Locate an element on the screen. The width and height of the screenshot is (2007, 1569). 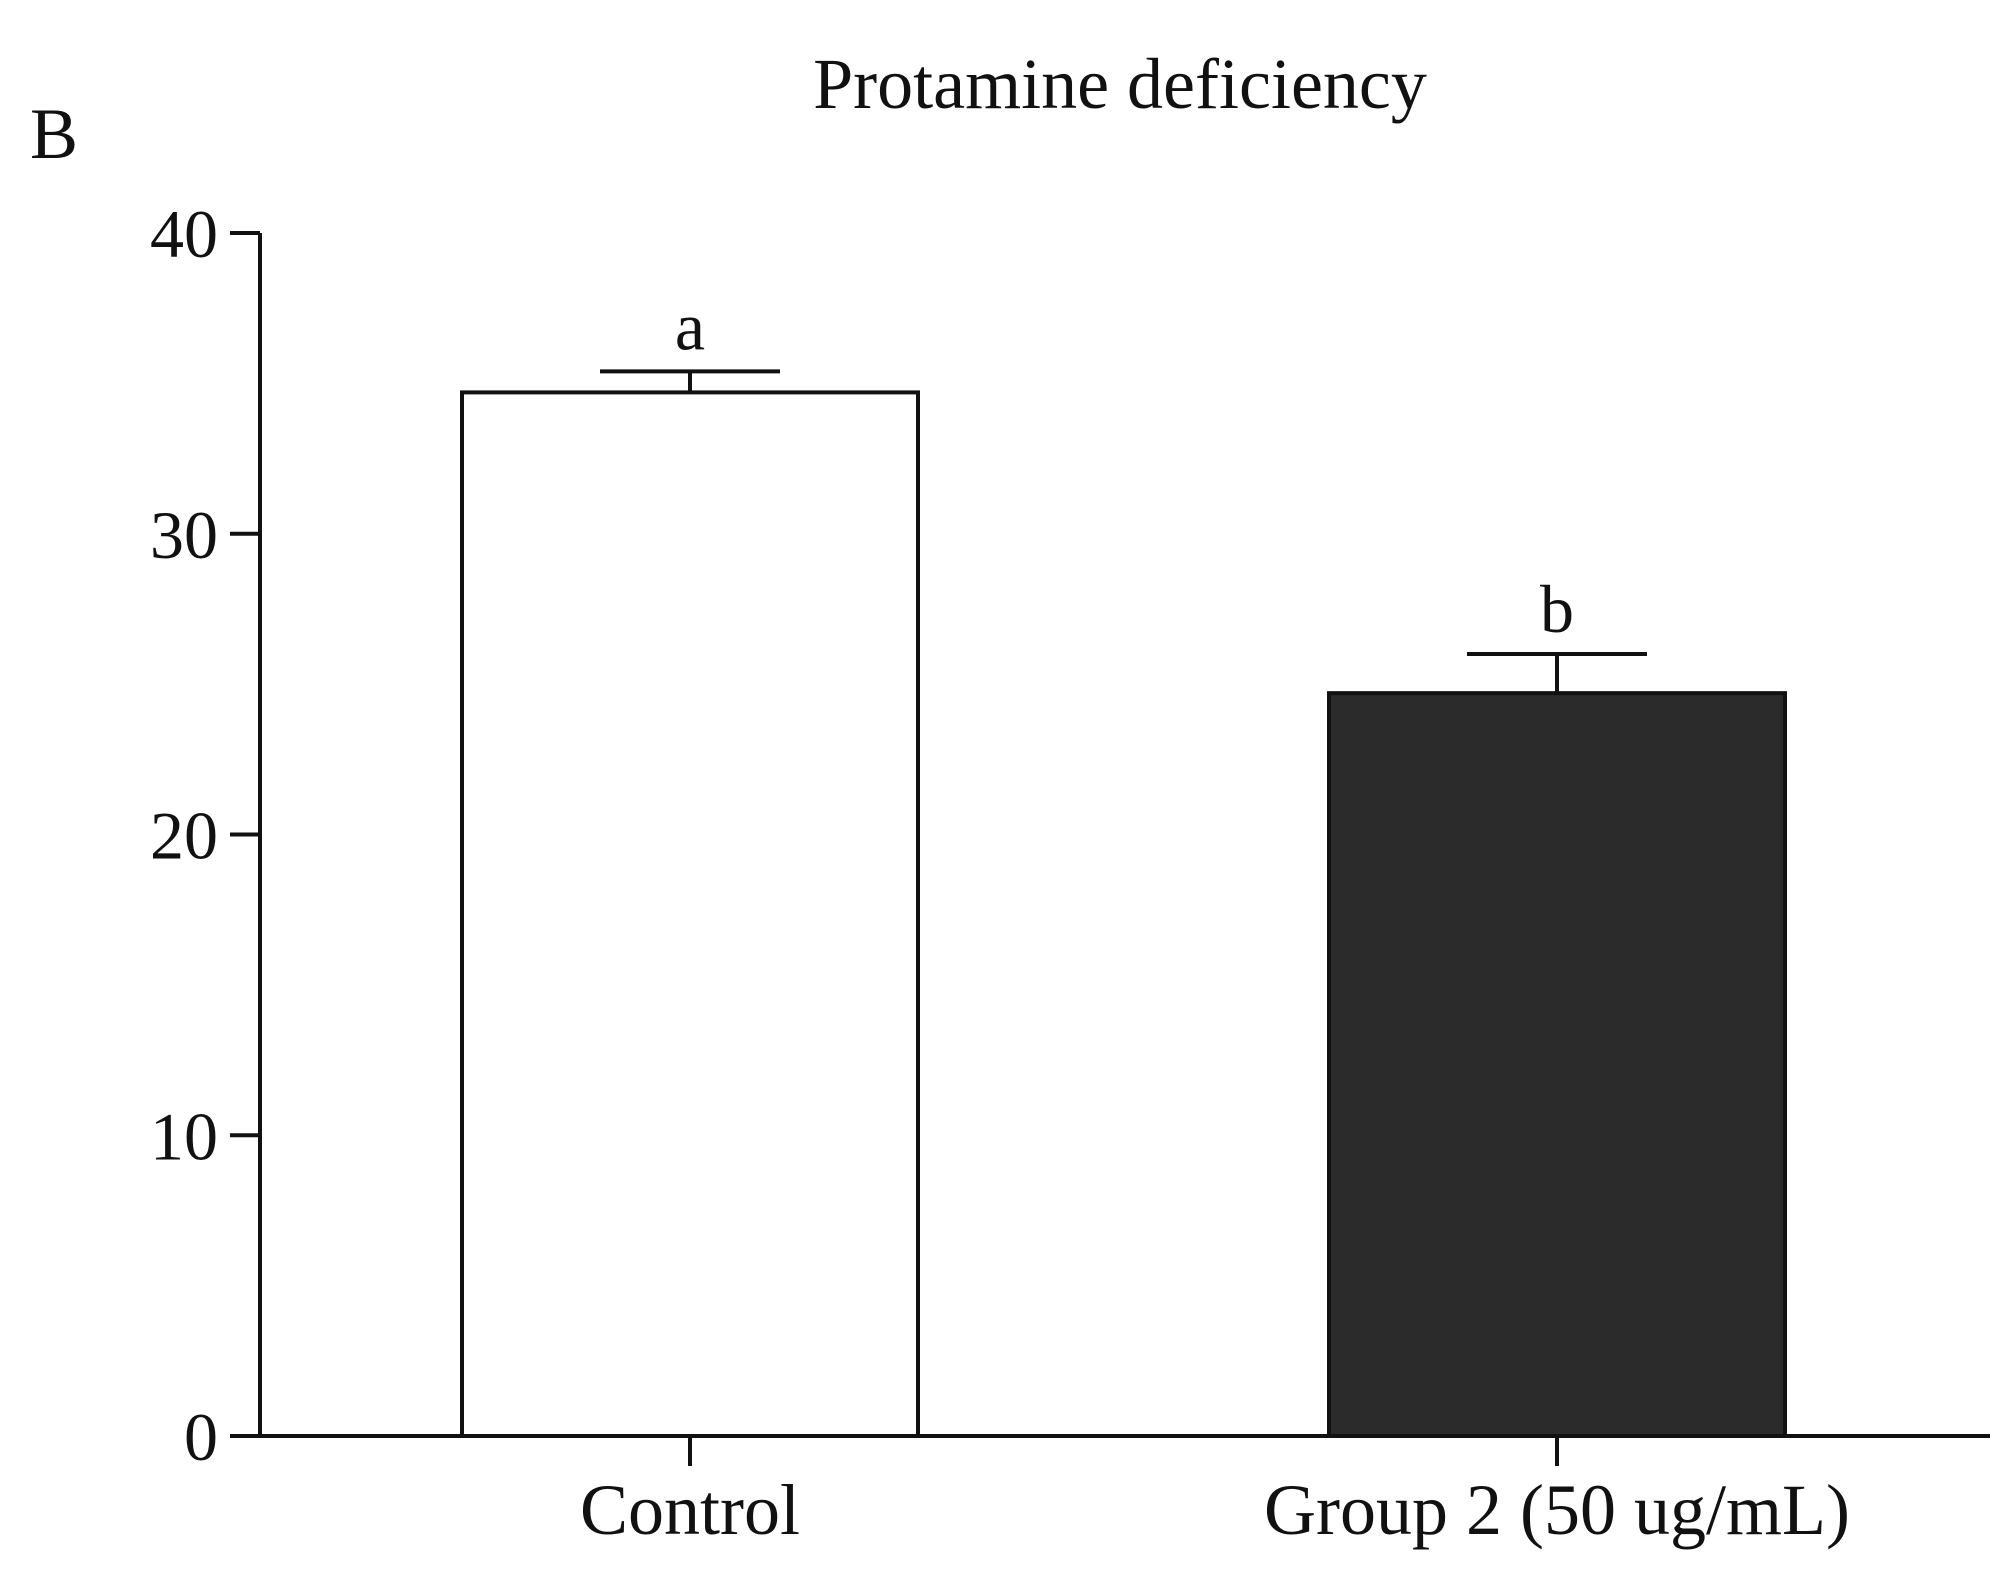
chart-title: Protamine deficiency is located at coordinates (1120, 84).